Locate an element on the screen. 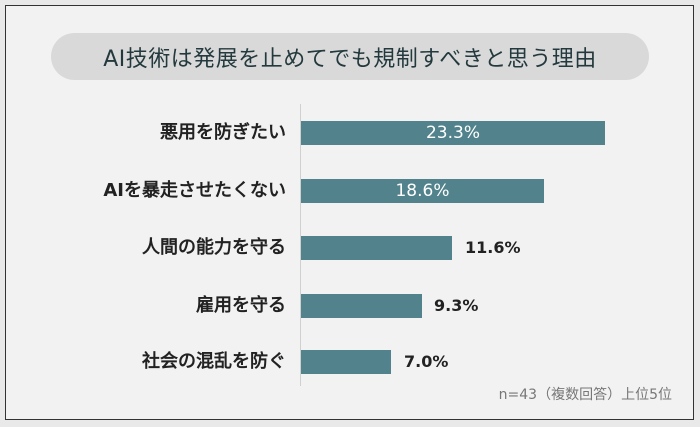  value-label: 9.3% is located at coordinates (456, 305).